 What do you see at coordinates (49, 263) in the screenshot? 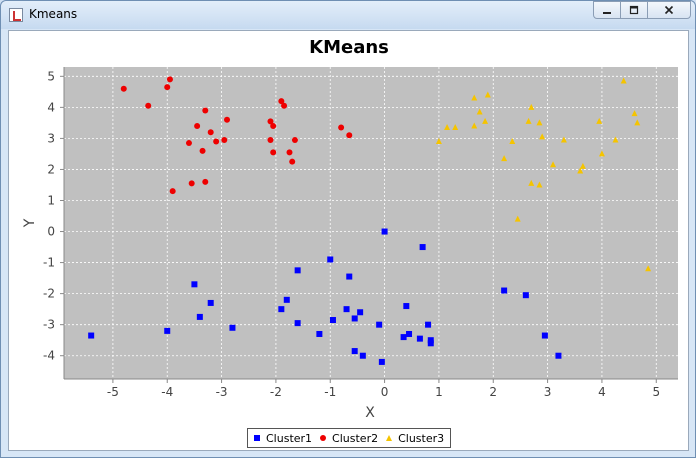
I see `y-tick-label: -1` at bounding box center [49, 263].